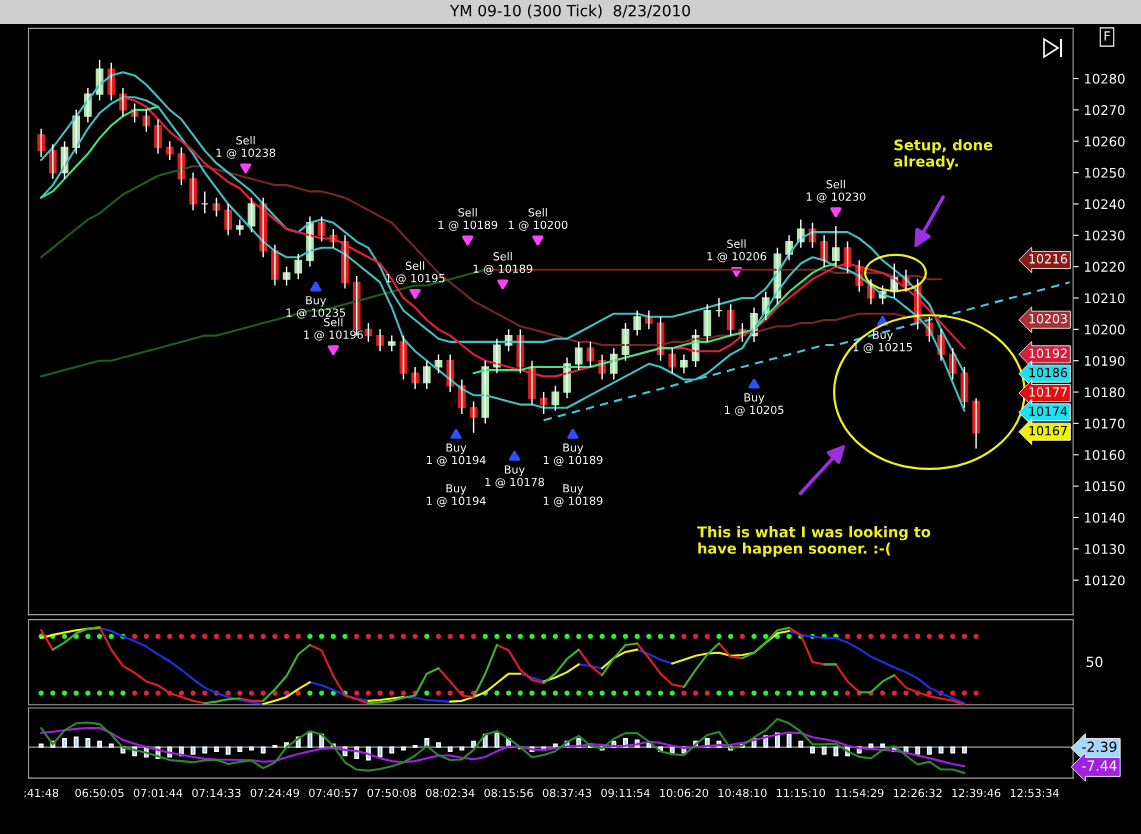  Describe the element at coordinates (1104, 423) in the screenshot. I see `y-tick-label: 10170` at that location.